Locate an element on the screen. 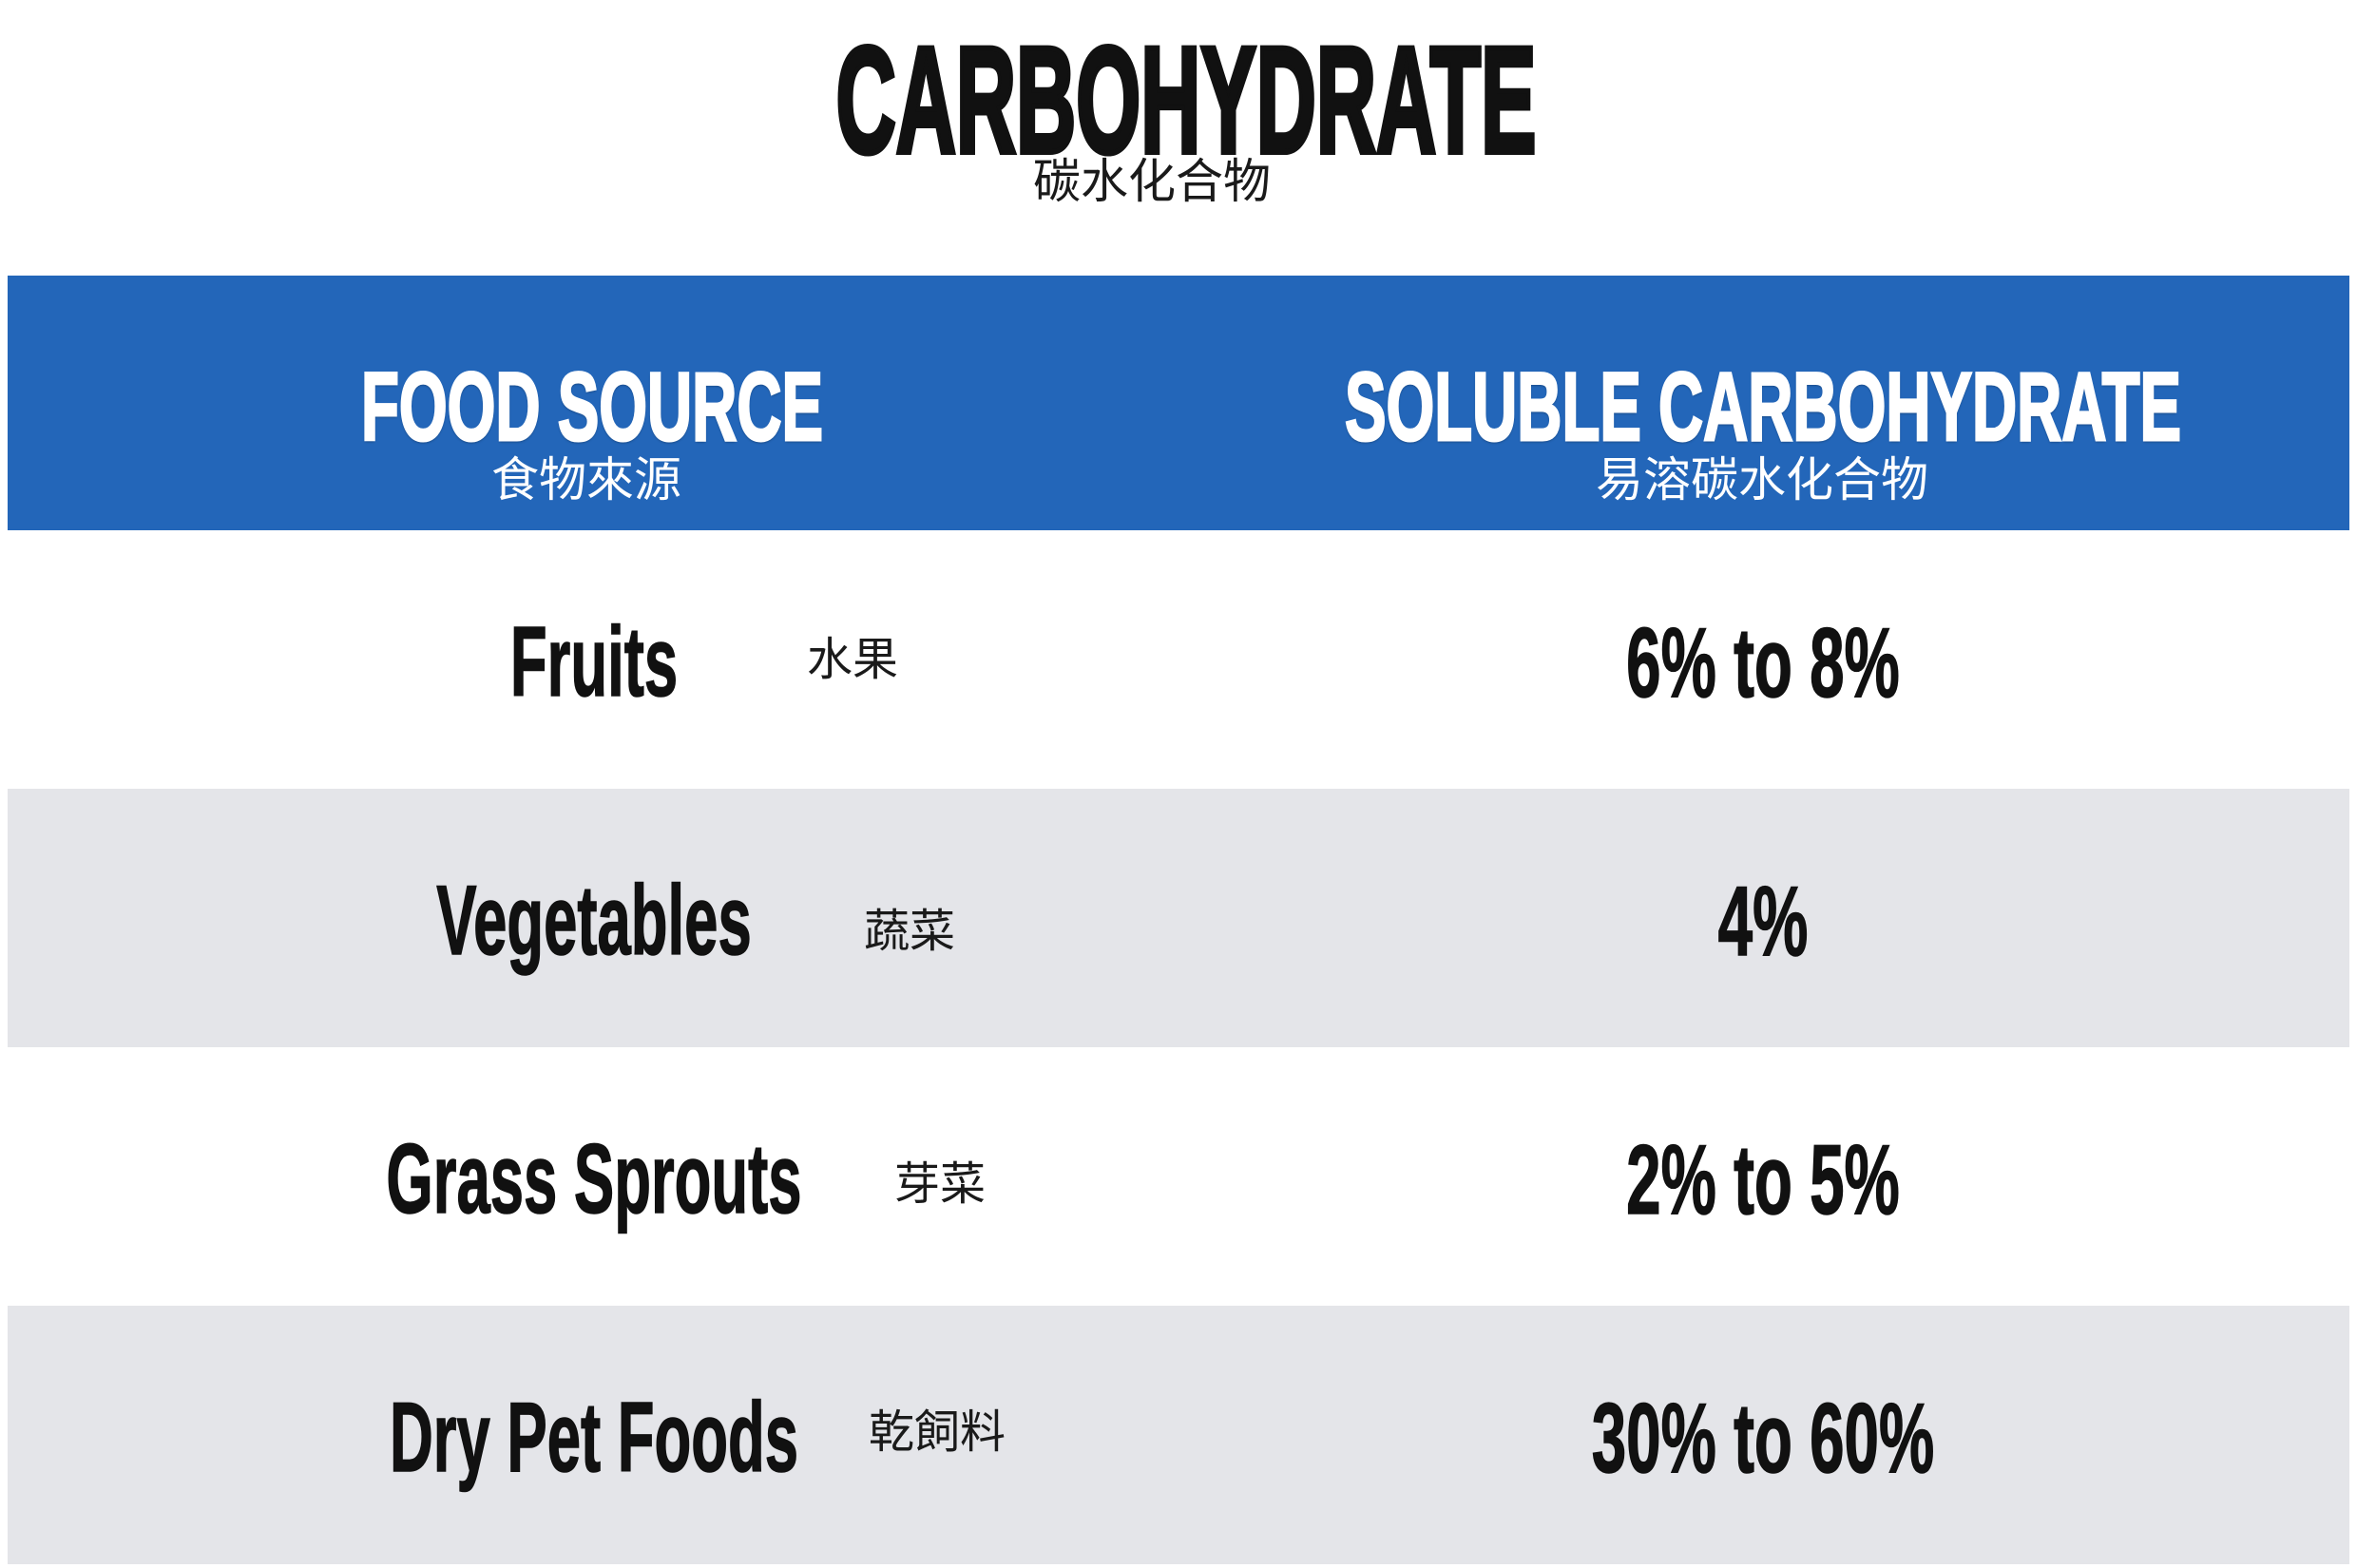  food-name-chinese: 芽菜 is located at coordinates (940, 1184).